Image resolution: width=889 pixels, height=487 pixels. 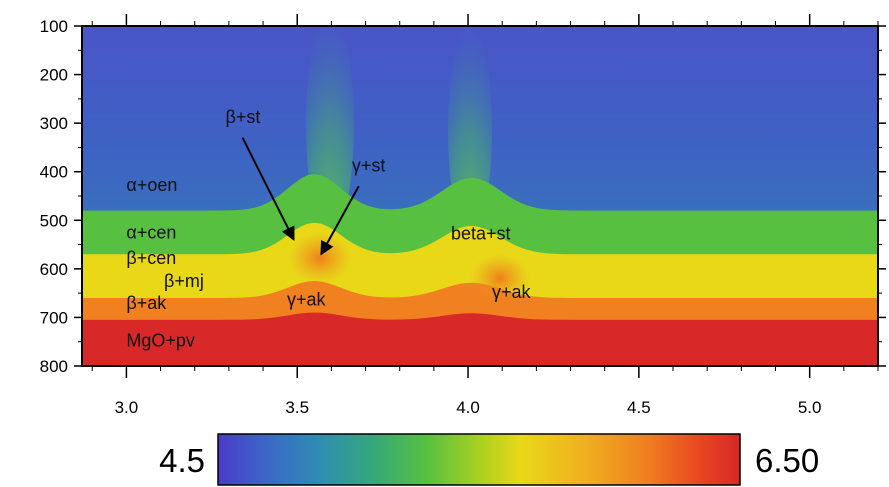 What do you see at coordinates (297, 407) in the screenshot?
I see `x-tick-label: 3.5` at bounding box center [297, 407].